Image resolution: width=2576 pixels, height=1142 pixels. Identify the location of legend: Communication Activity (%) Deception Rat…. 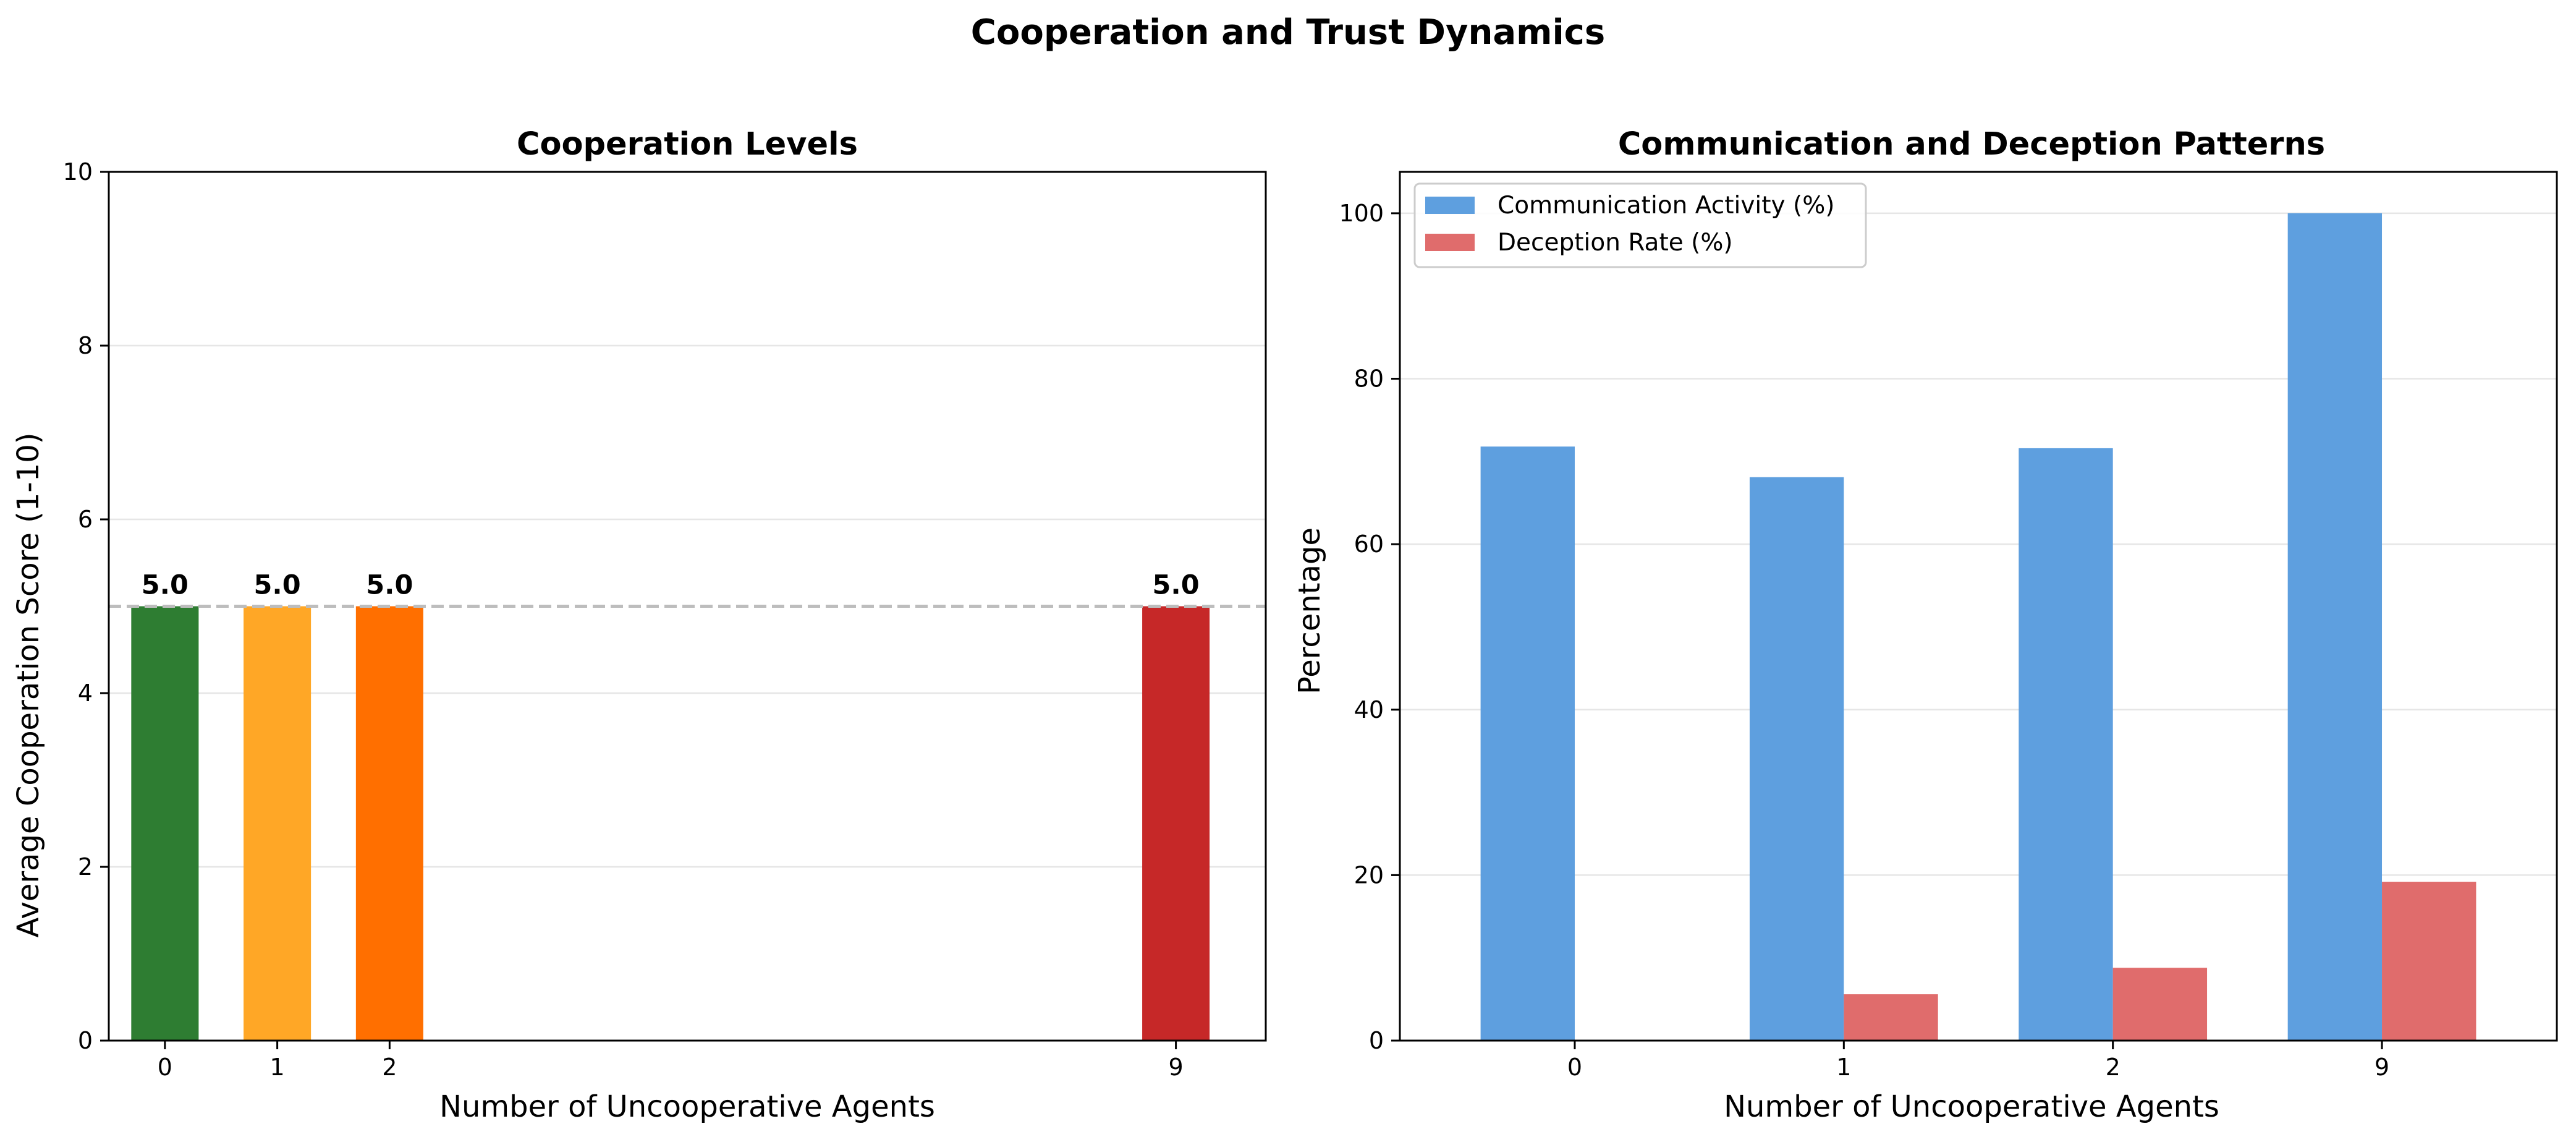
(1640, 225).